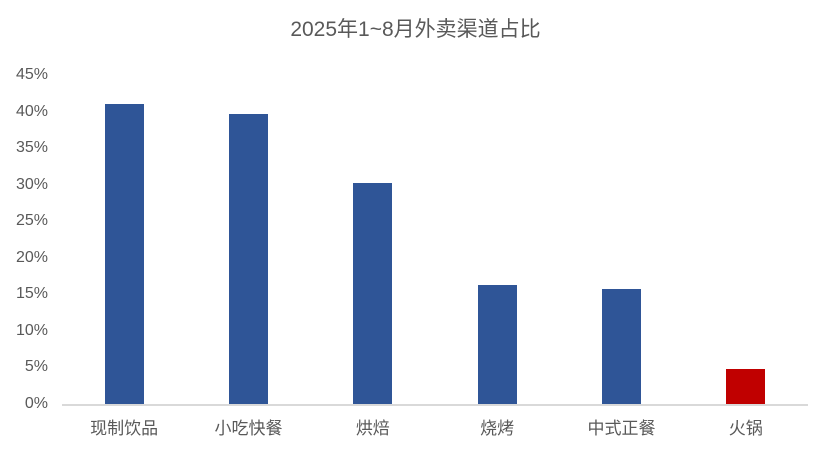 This screenshot has width=831, height=456. What do you see at coordinates (31, 111) in the screenshot?
I see `y-tick-label: 40%` at bounding box center [31, 111].